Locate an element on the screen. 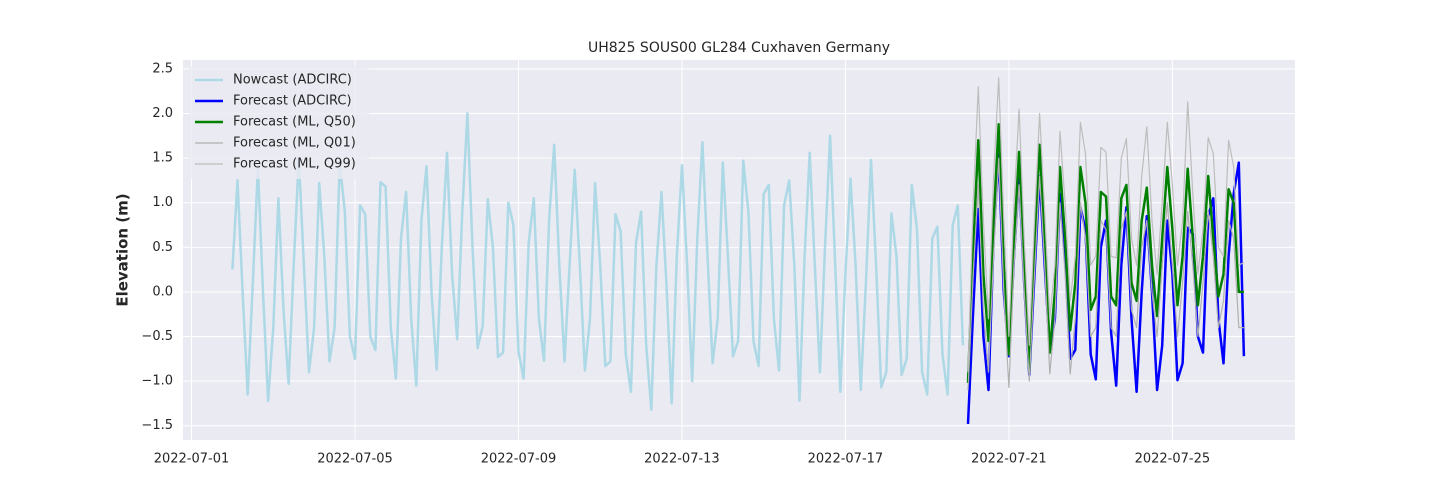 The width and height of the screenshot is (1440, 504). legend-label: Forecast (ADCIRC) is located at coordinates (292, 101).